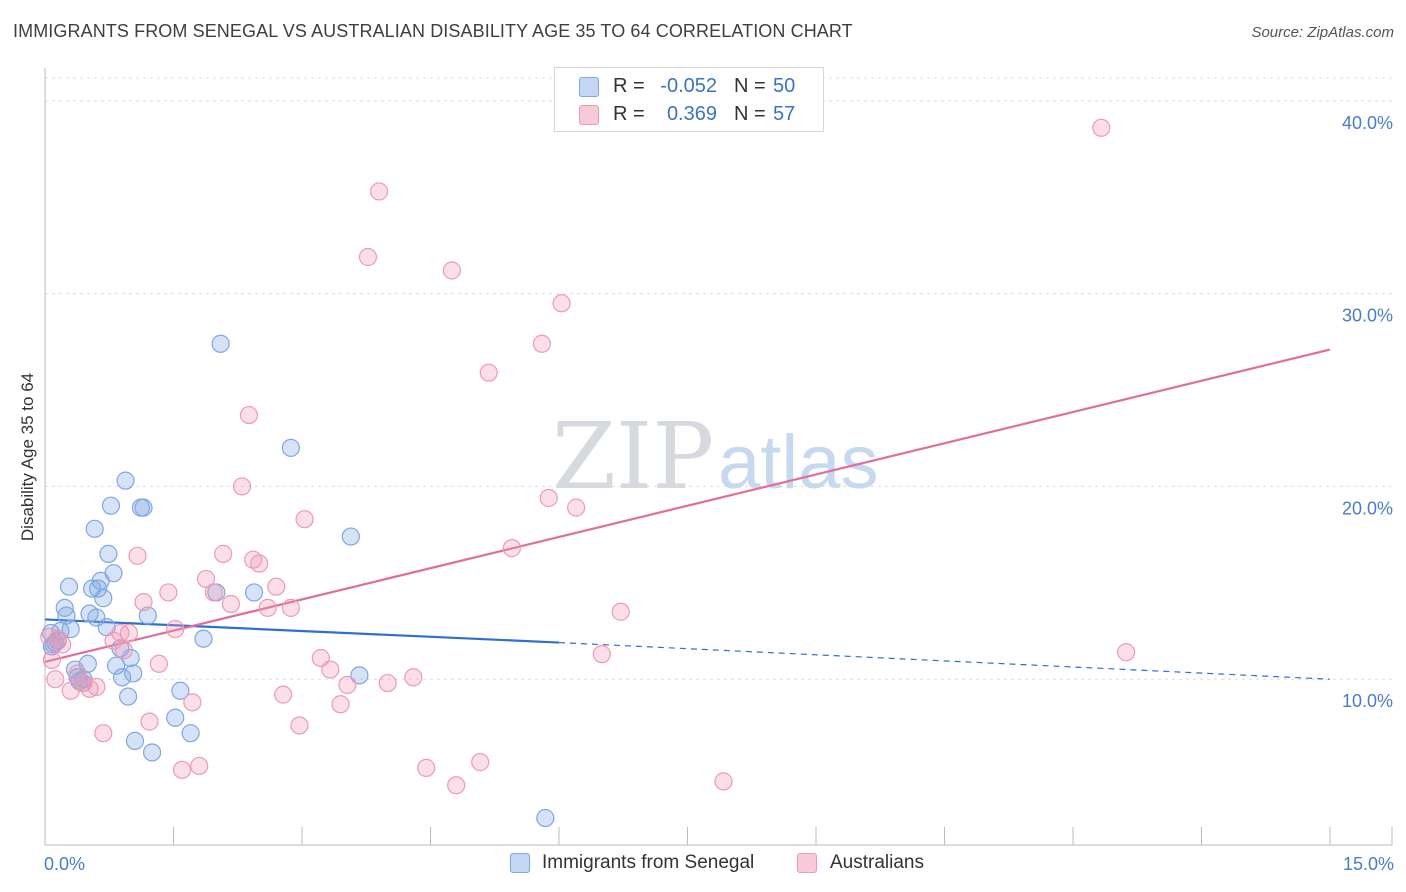  Describe the element at coordinates (648, 862) in the screenshot. I see `bottom-legend-label: Immigrants from Senegal` at that location.